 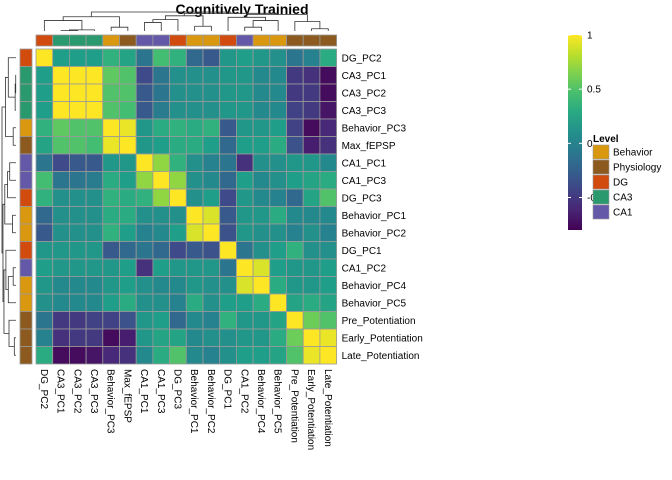 I want to click on row-label: Behavior_PC3, so click(x=374, y=128).